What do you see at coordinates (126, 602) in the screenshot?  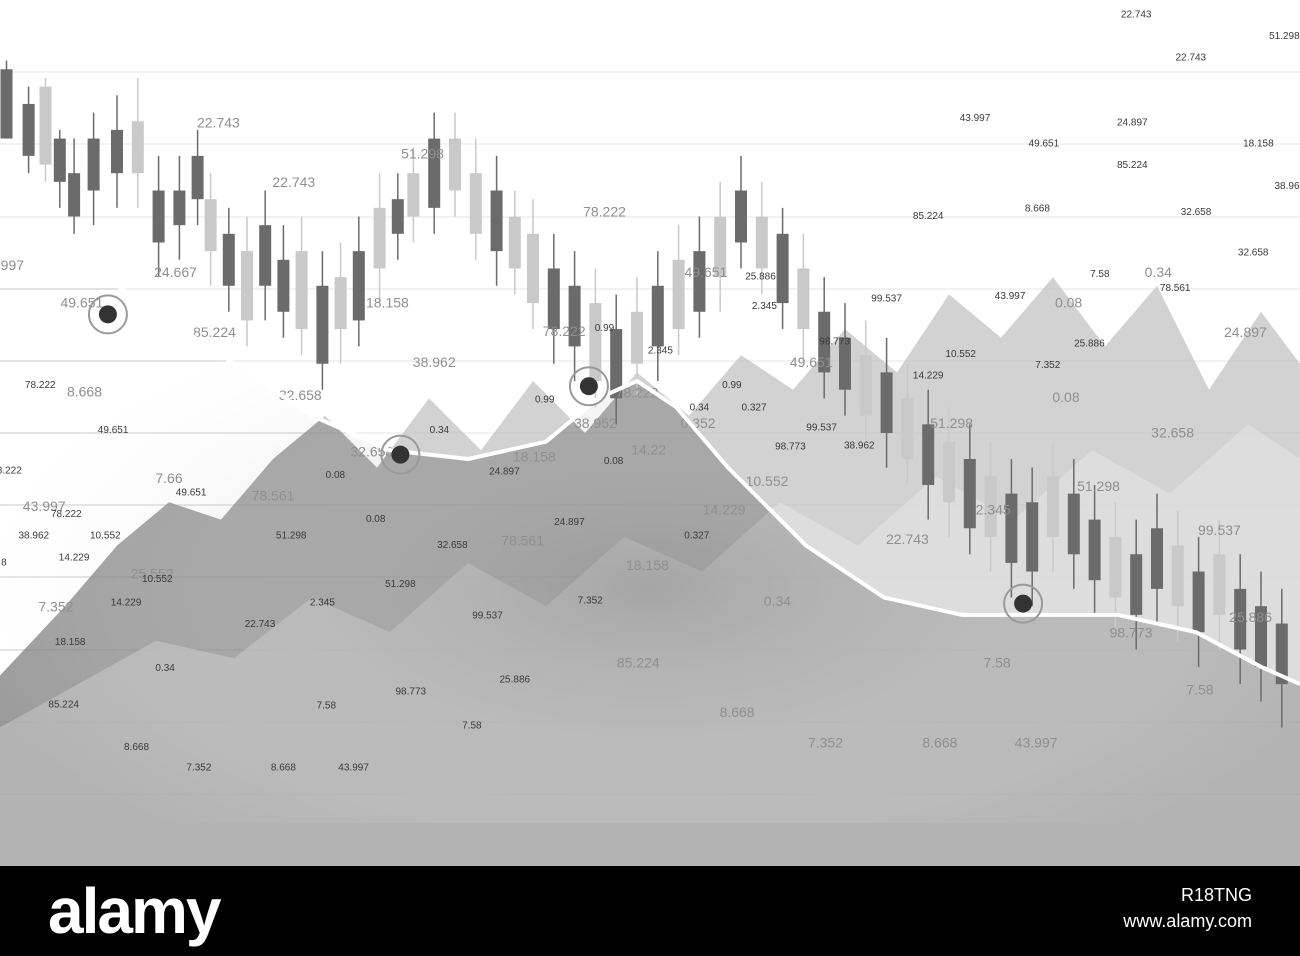 I see `value-label: 14.229` at bounding box center [126, 602].